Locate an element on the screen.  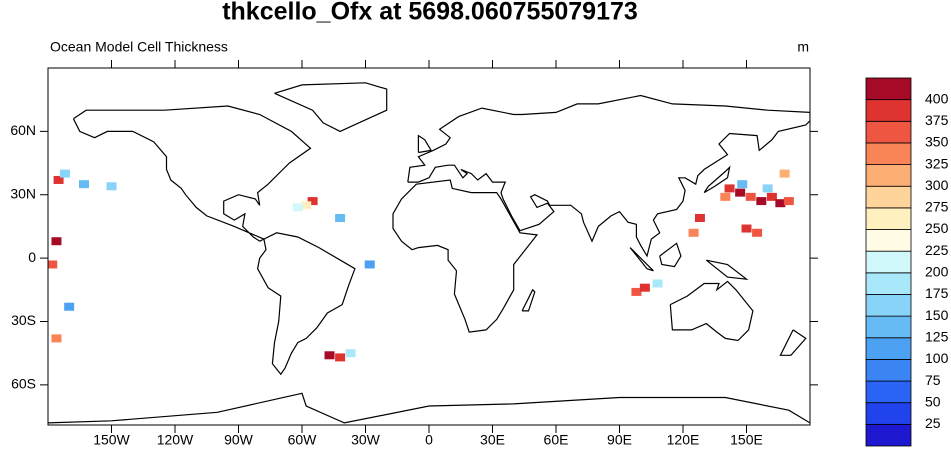
y-tick-label: 0 is located at coordinates (32, 257).